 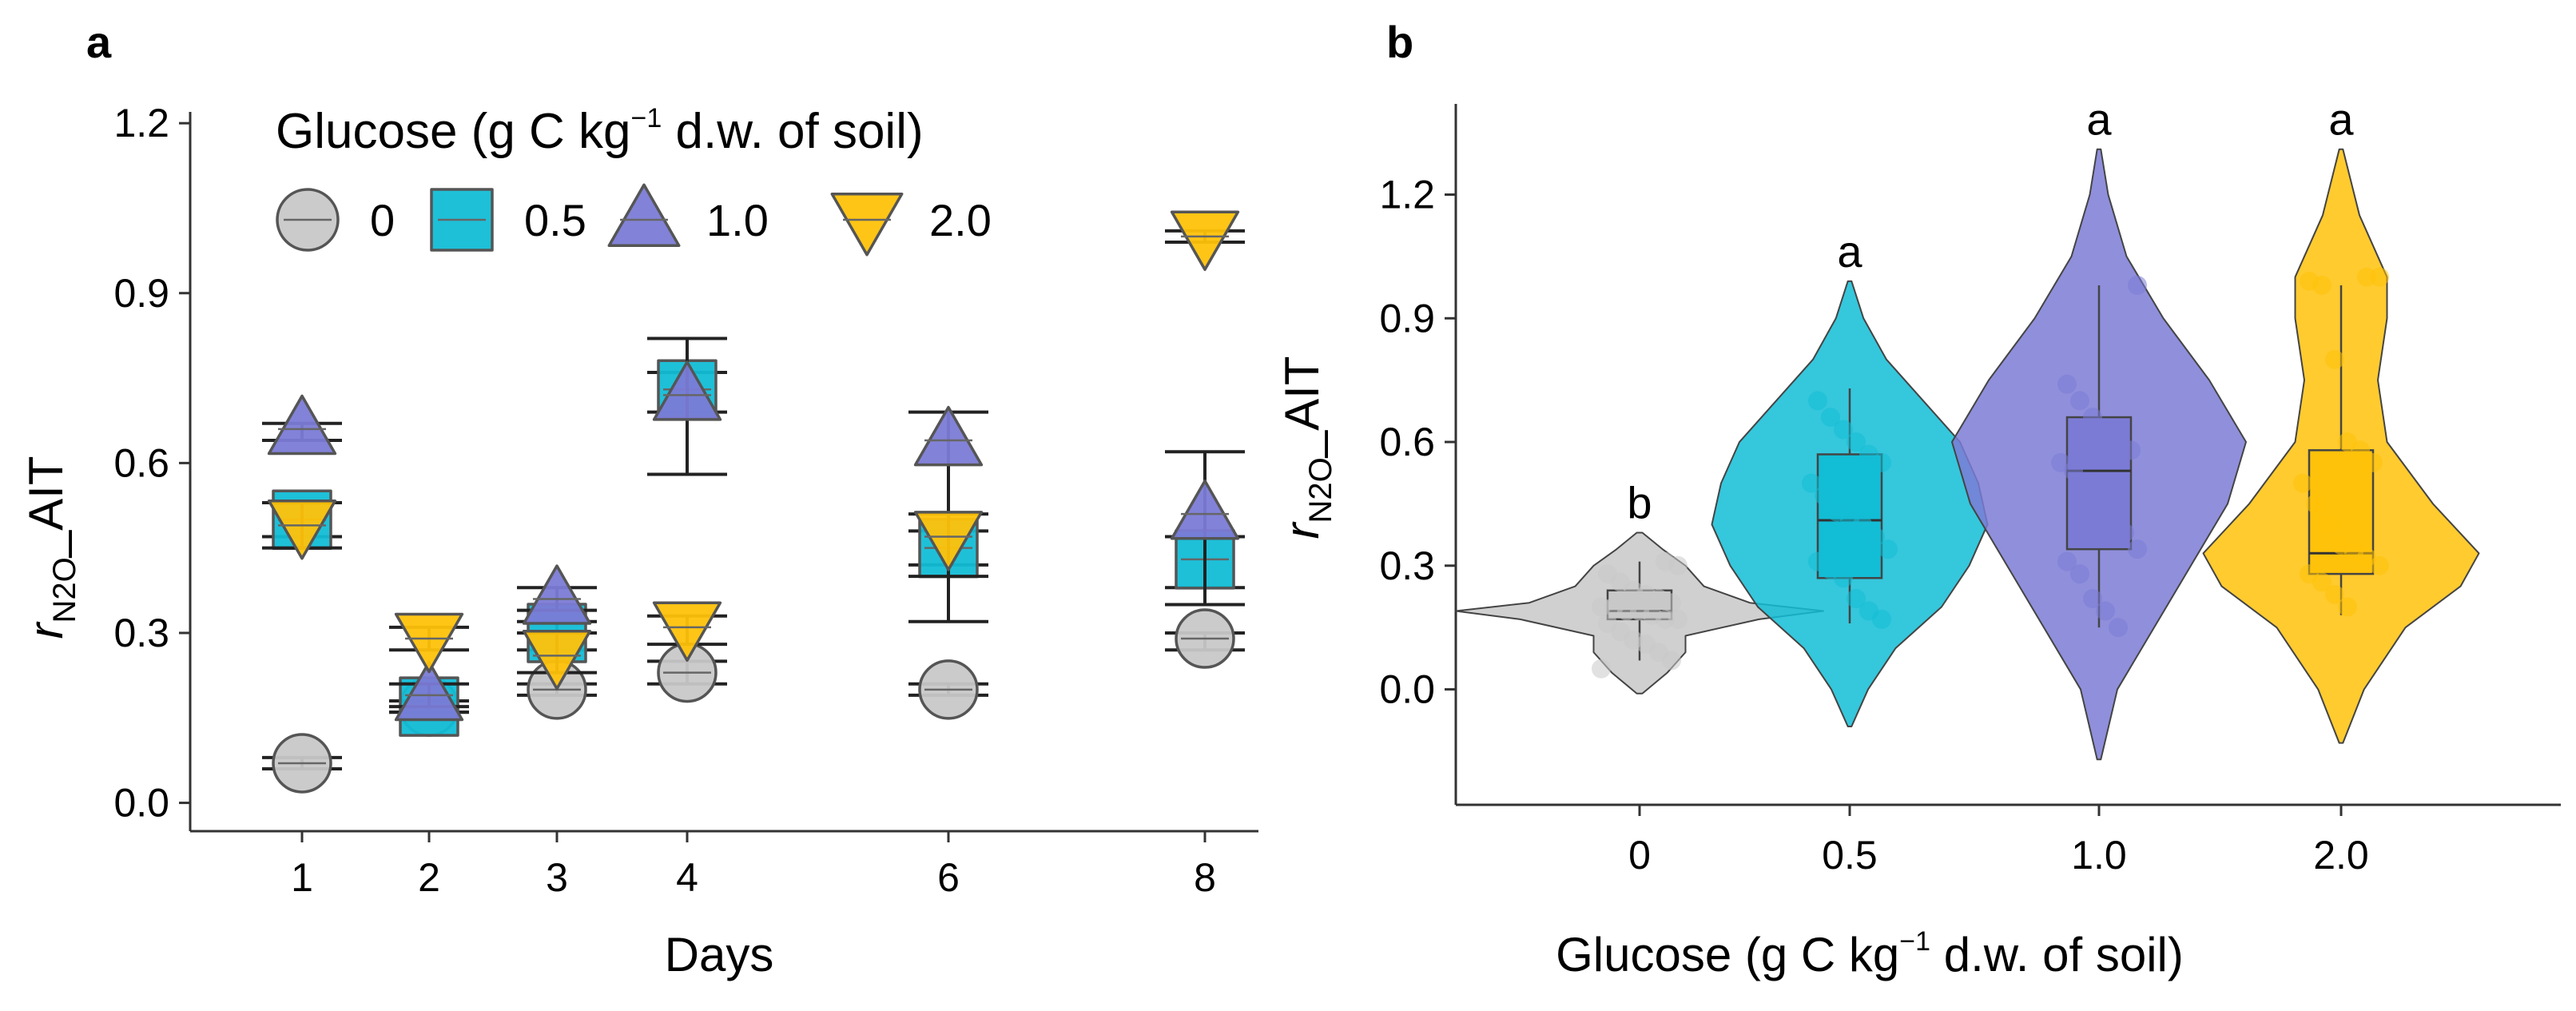 I want to click on violin-group-1-0: a, so click(x=2099, y=428).